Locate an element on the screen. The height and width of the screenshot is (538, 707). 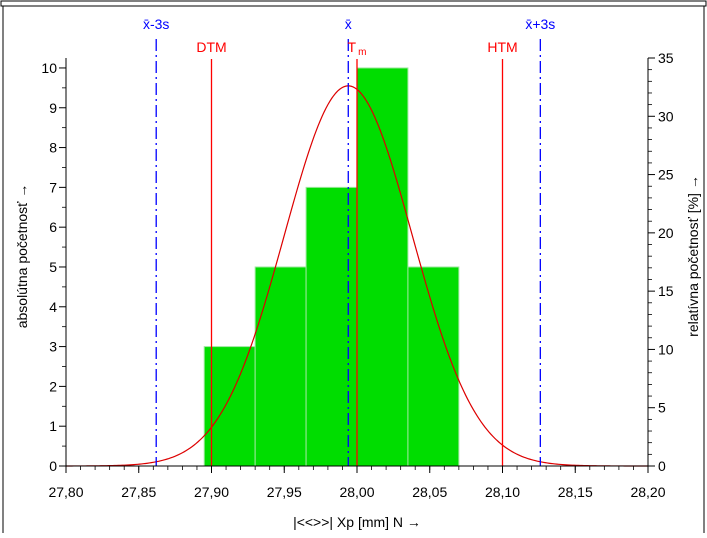
y-right-tick-label: 35 is located at coordinates (666, 58).